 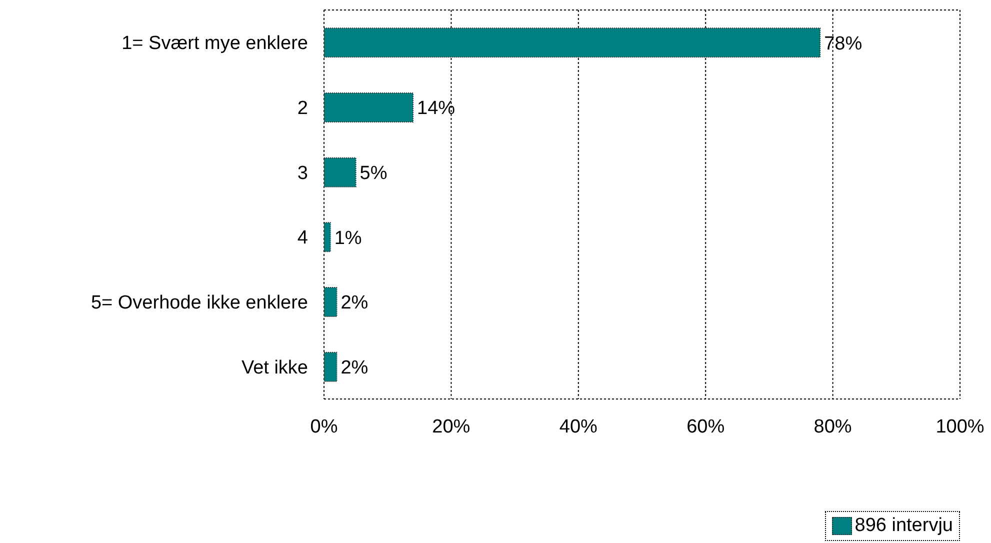 What do you see at coordinates (302, 173) in the screenshot?
I see `y-tick-label: 3` at bounding box center [302, 173].